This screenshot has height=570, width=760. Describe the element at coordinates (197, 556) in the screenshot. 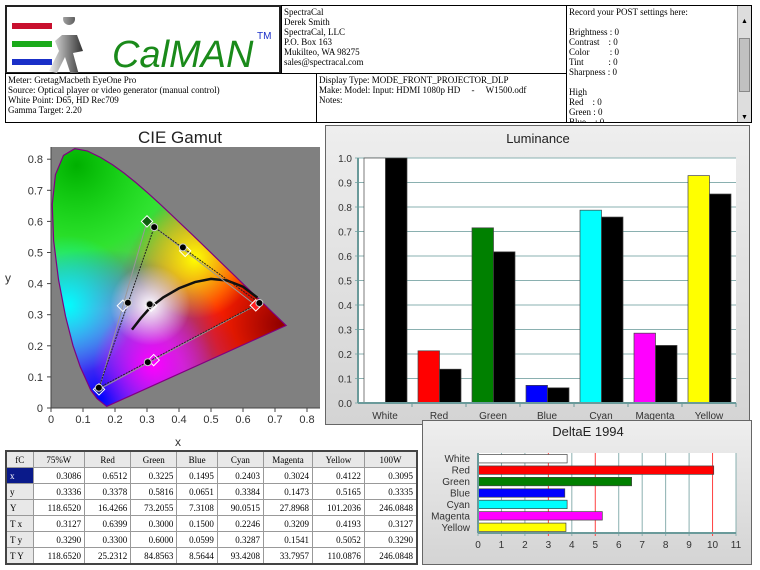

I see `table-cell: 8.5644` at that location.